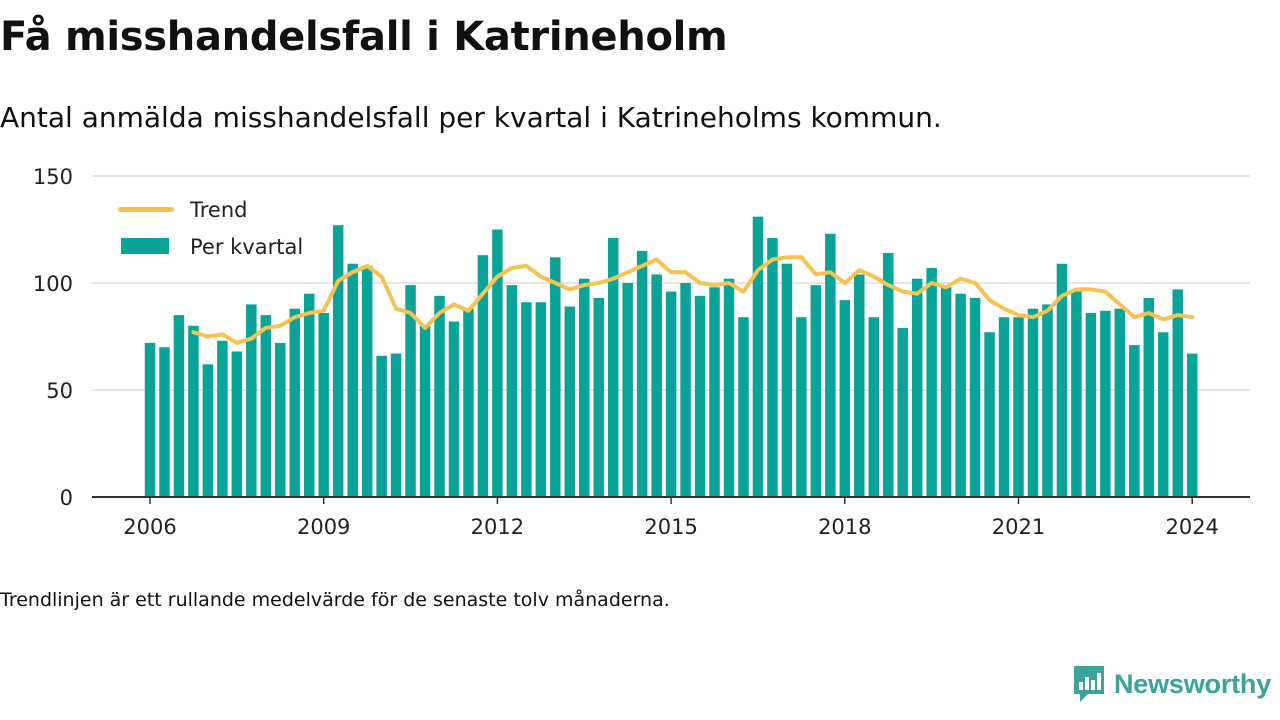 The image size is (1280, 720). What do you see at coordinates (145, 246) in the screenshot?
I see `legend-bar-swatch` at bounding box center [145, 246].